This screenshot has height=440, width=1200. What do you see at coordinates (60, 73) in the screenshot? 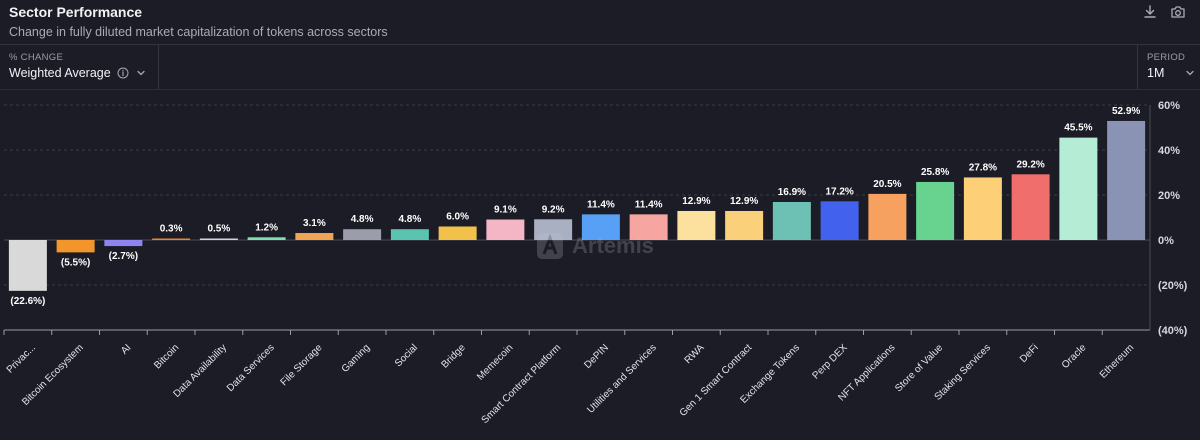
I see `metric-value: Weighted Average` at bounding box center [60, 73].